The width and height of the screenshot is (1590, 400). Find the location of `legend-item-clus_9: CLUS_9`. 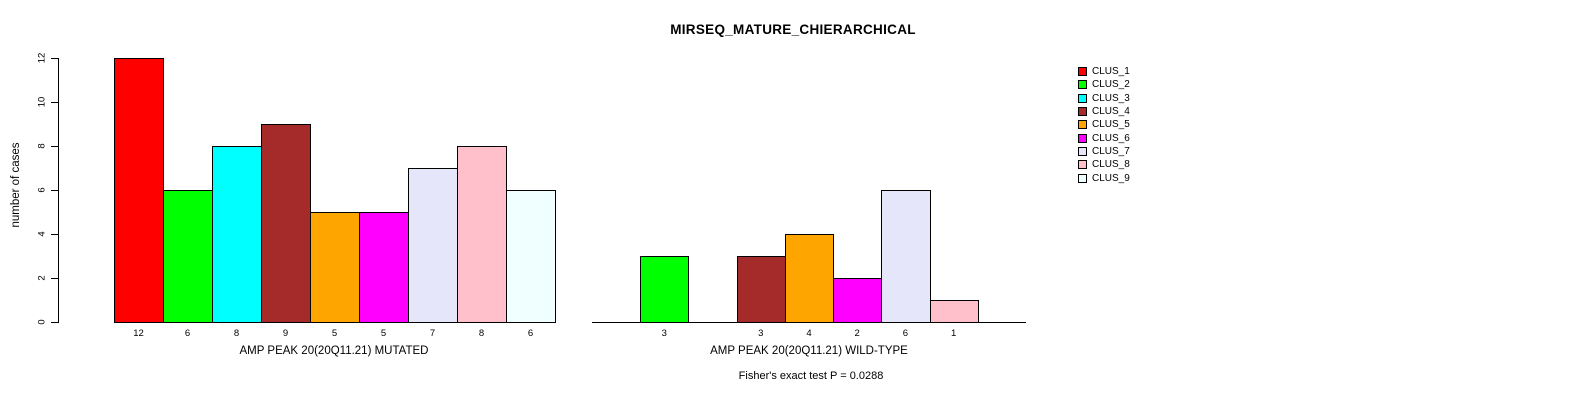

legend-item-clus_9: CLUS_9 is located at coordinates (1104, 178).